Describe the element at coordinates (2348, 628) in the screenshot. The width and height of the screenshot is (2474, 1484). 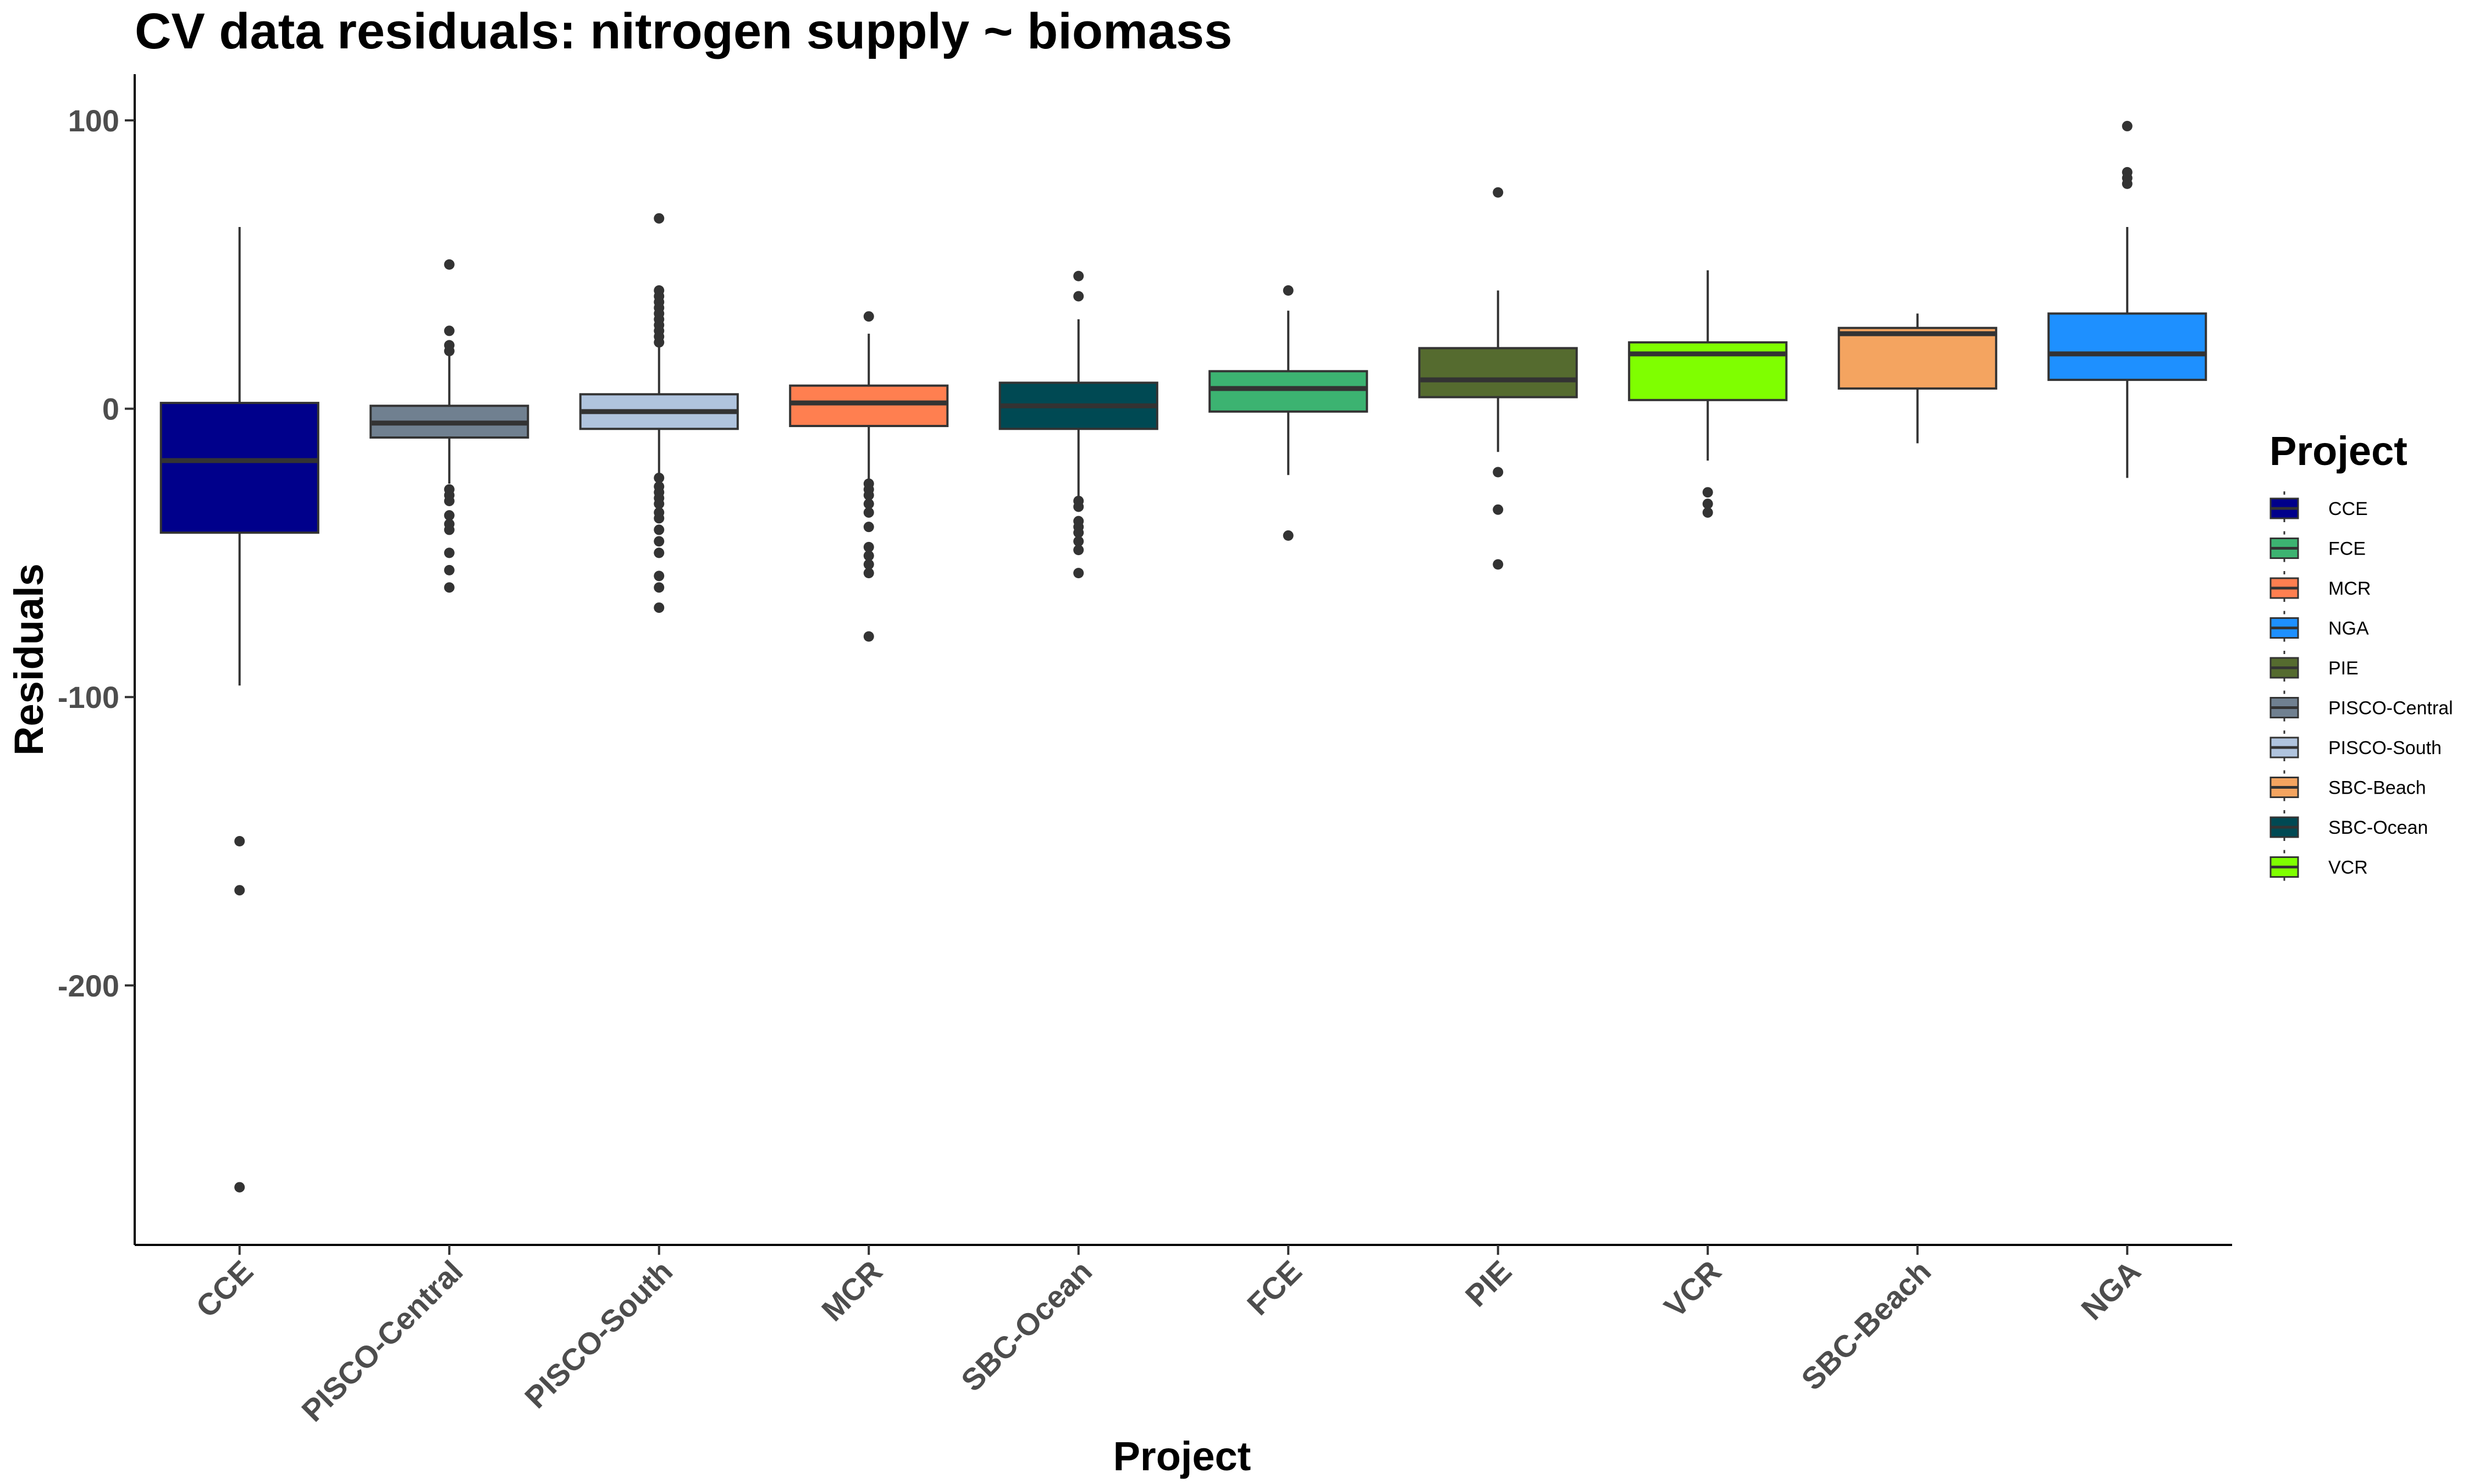
I see `legend-label: NGA` at that location.